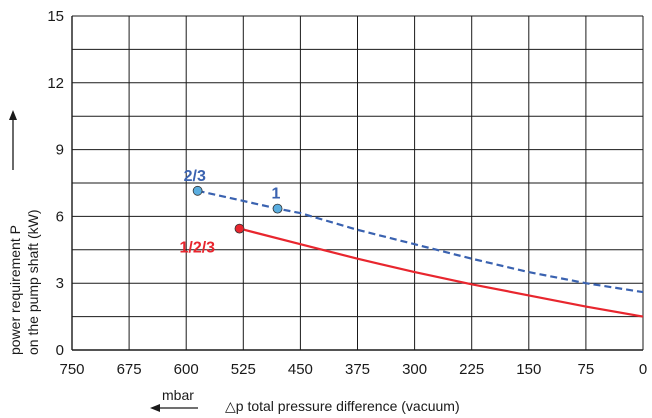  Describe the element at coordinates (55, 183) in the screenshot. I see `y-tick-labels: 0 3 6 9 12 15` at that location.